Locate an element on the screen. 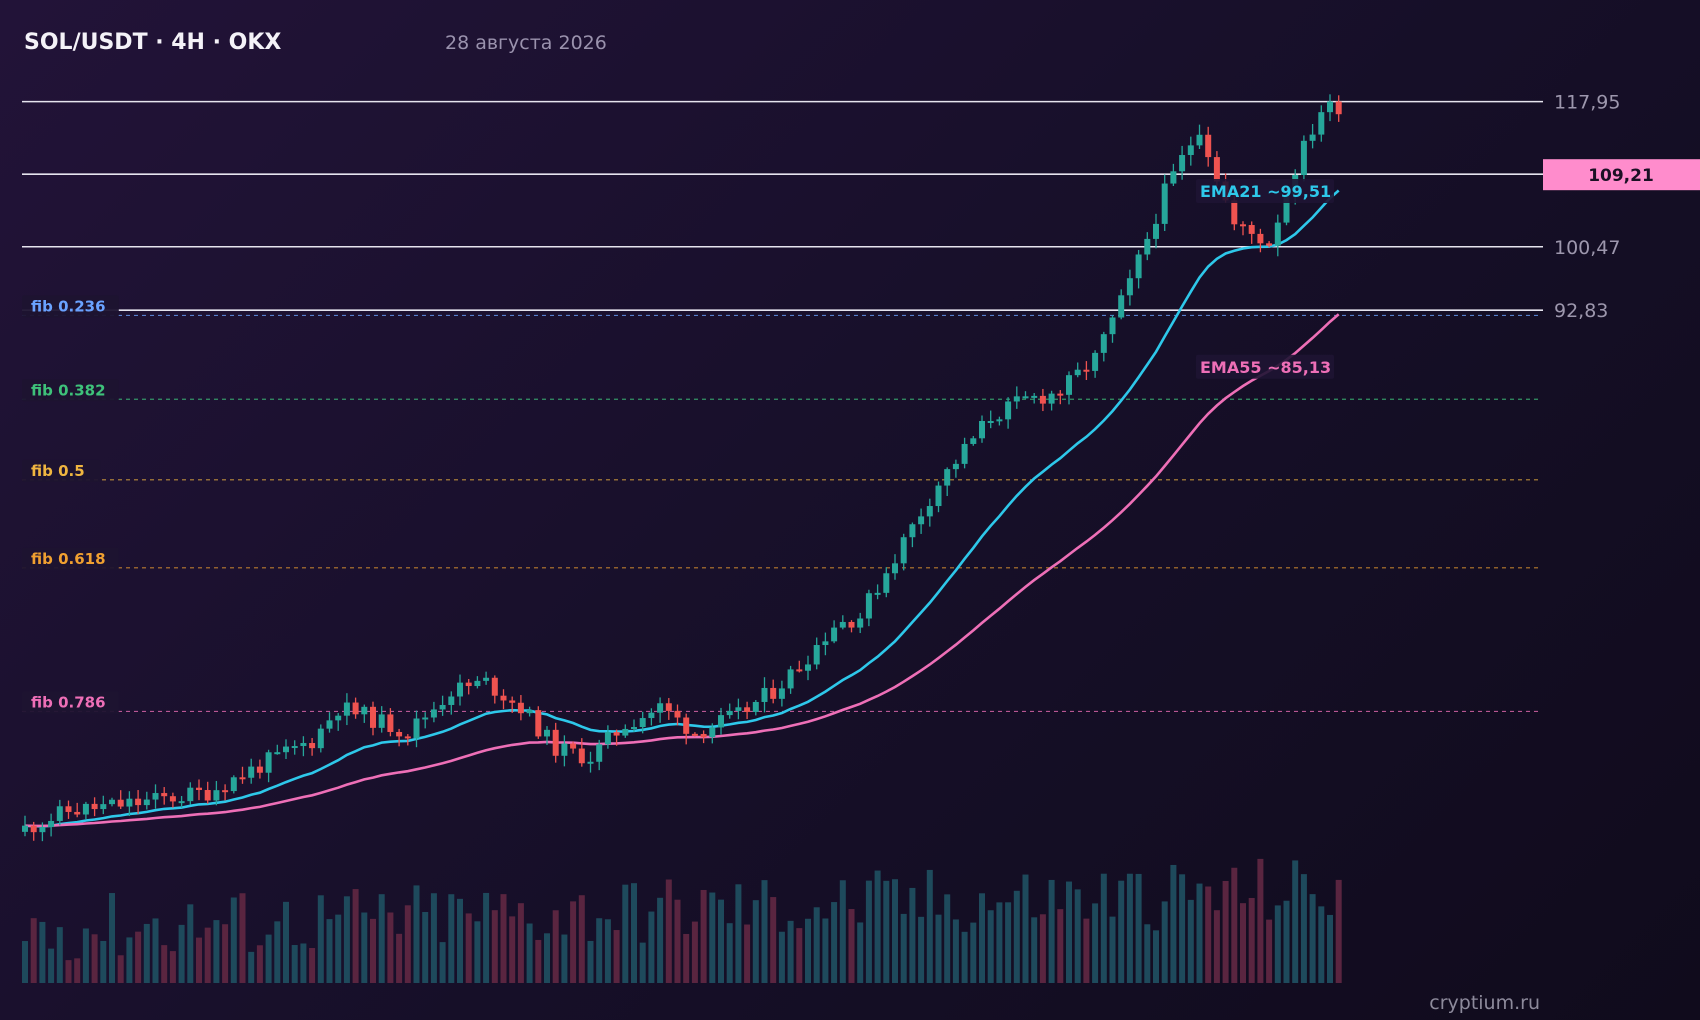  current-price-tag: 109,21 is located at coordinates (1621, 175).